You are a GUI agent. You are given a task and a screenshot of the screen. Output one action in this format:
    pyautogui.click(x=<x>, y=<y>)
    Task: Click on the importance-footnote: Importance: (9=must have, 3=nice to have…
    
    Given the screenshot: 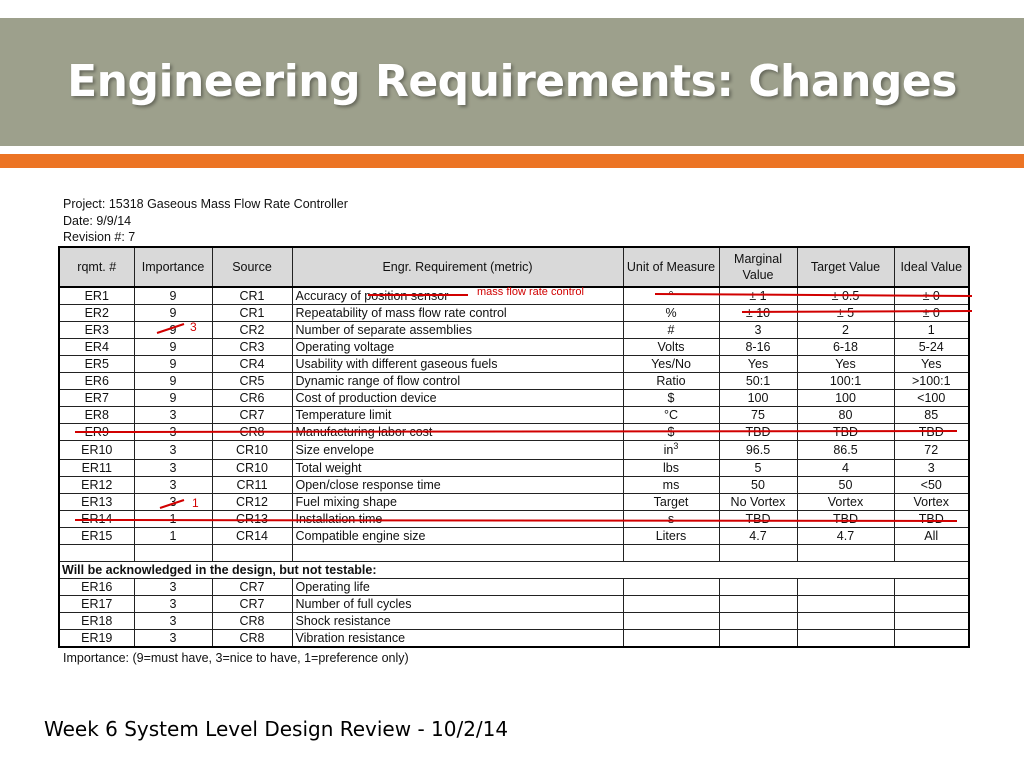 What is the action you would take?
    pyautogui.click(x=236, y=658)
    